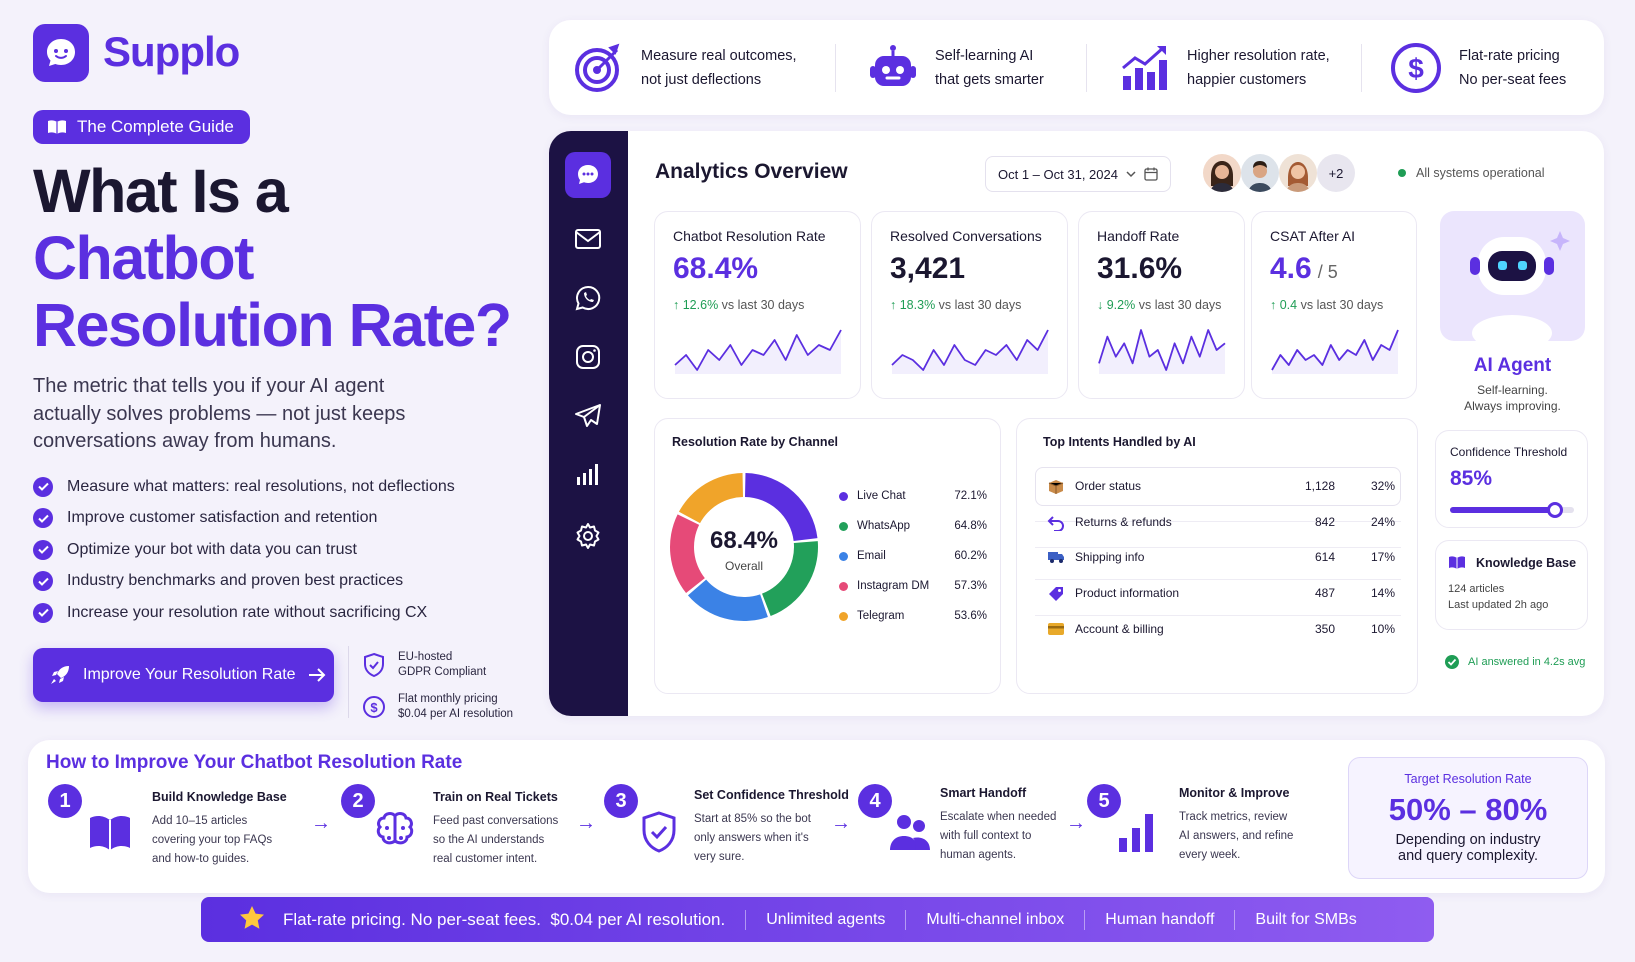  Describe the element at coordinates (424, 665) in the screenshot. I see `trust-gdpr: EU-hosted GDPR Compliant` at that location.